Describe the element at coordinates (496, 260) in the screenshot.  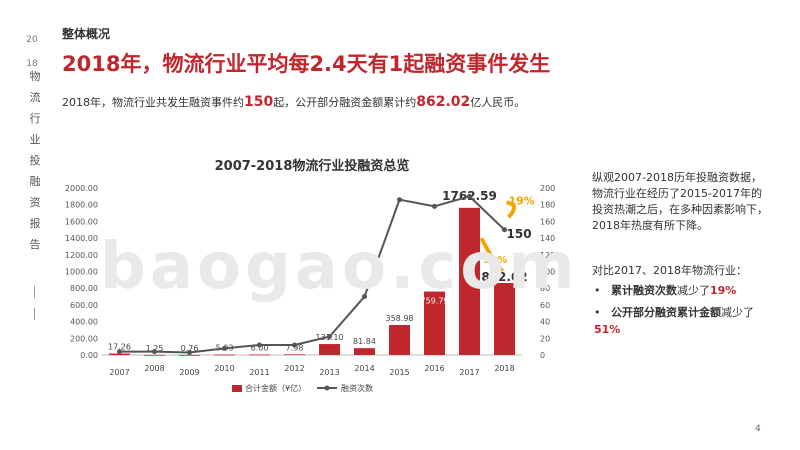
I see `annotation-amount-decline: 51%` at that location.